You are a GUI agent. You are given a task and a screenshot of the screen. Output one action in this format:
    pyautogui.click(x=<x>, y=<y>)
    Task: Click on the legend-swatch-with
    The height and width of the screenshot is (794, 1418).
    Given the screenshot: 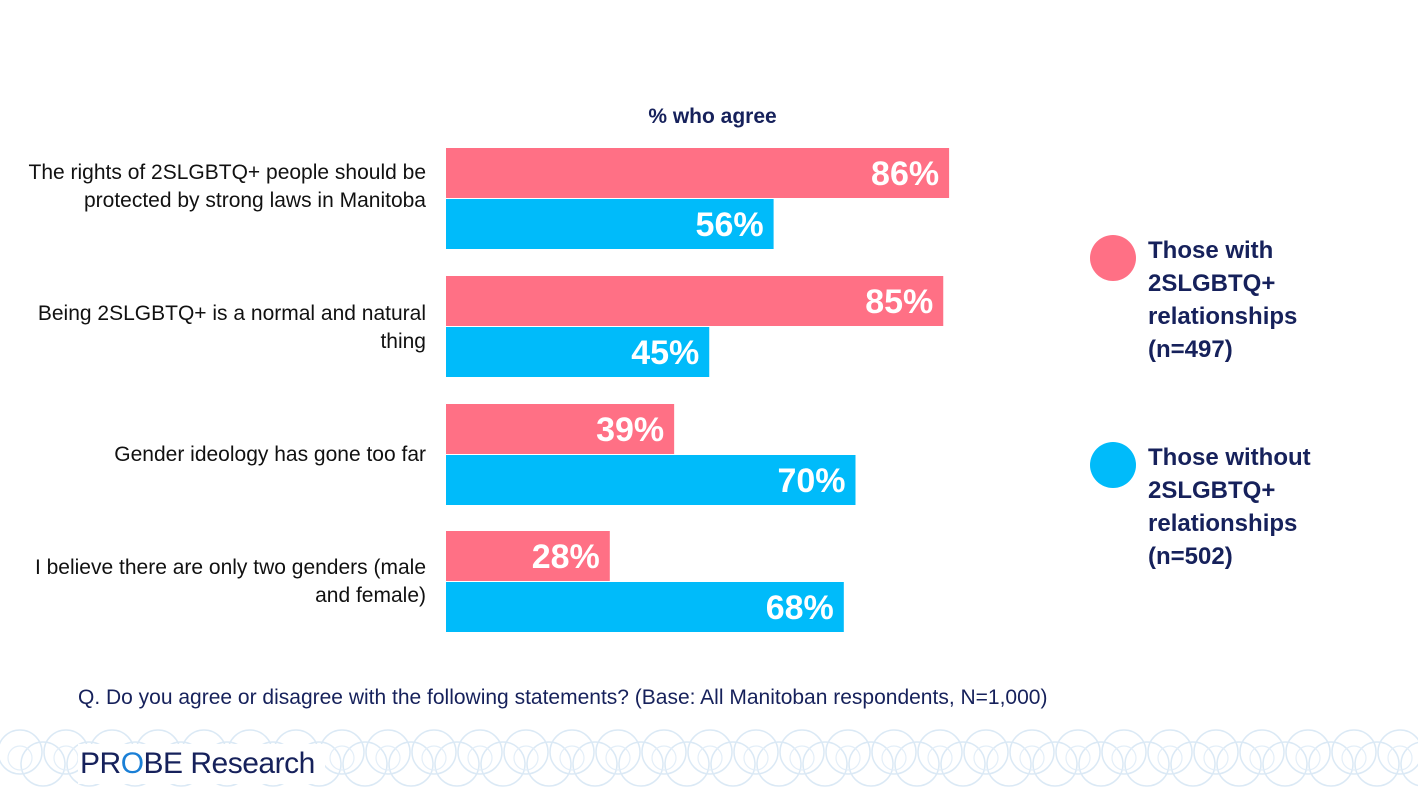 What is the action you would take?
    pyautogui.click(x=1113, y=258)
    